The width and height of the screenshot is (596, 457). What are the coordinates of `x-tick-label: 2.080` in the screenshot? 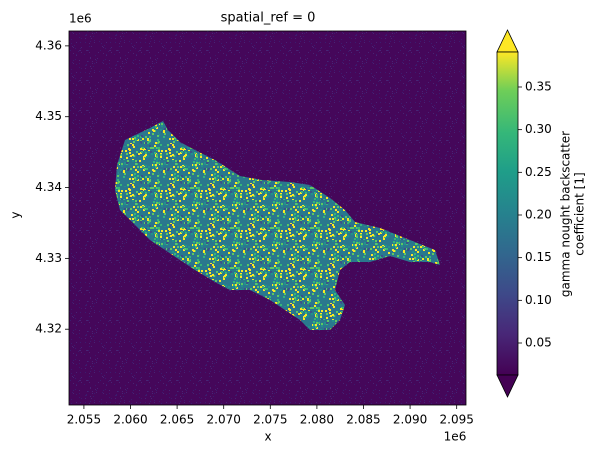 It's located at (317, 420).